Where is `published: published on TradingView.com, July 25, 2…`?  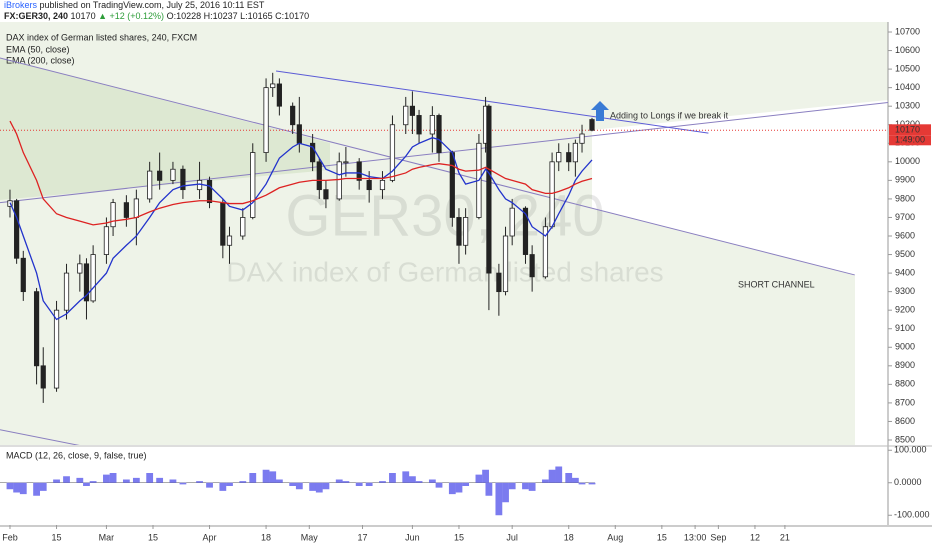
published: published on TradingView.com, July 25, 2… is located at coordinates (152, 5).